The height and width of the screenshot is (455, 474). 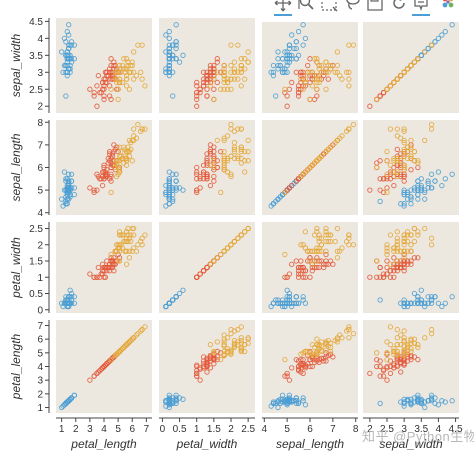 What do you see at coordinates (399, 6) in the screenshot?
I see `reset-icon` at bounding box center [399, 6].